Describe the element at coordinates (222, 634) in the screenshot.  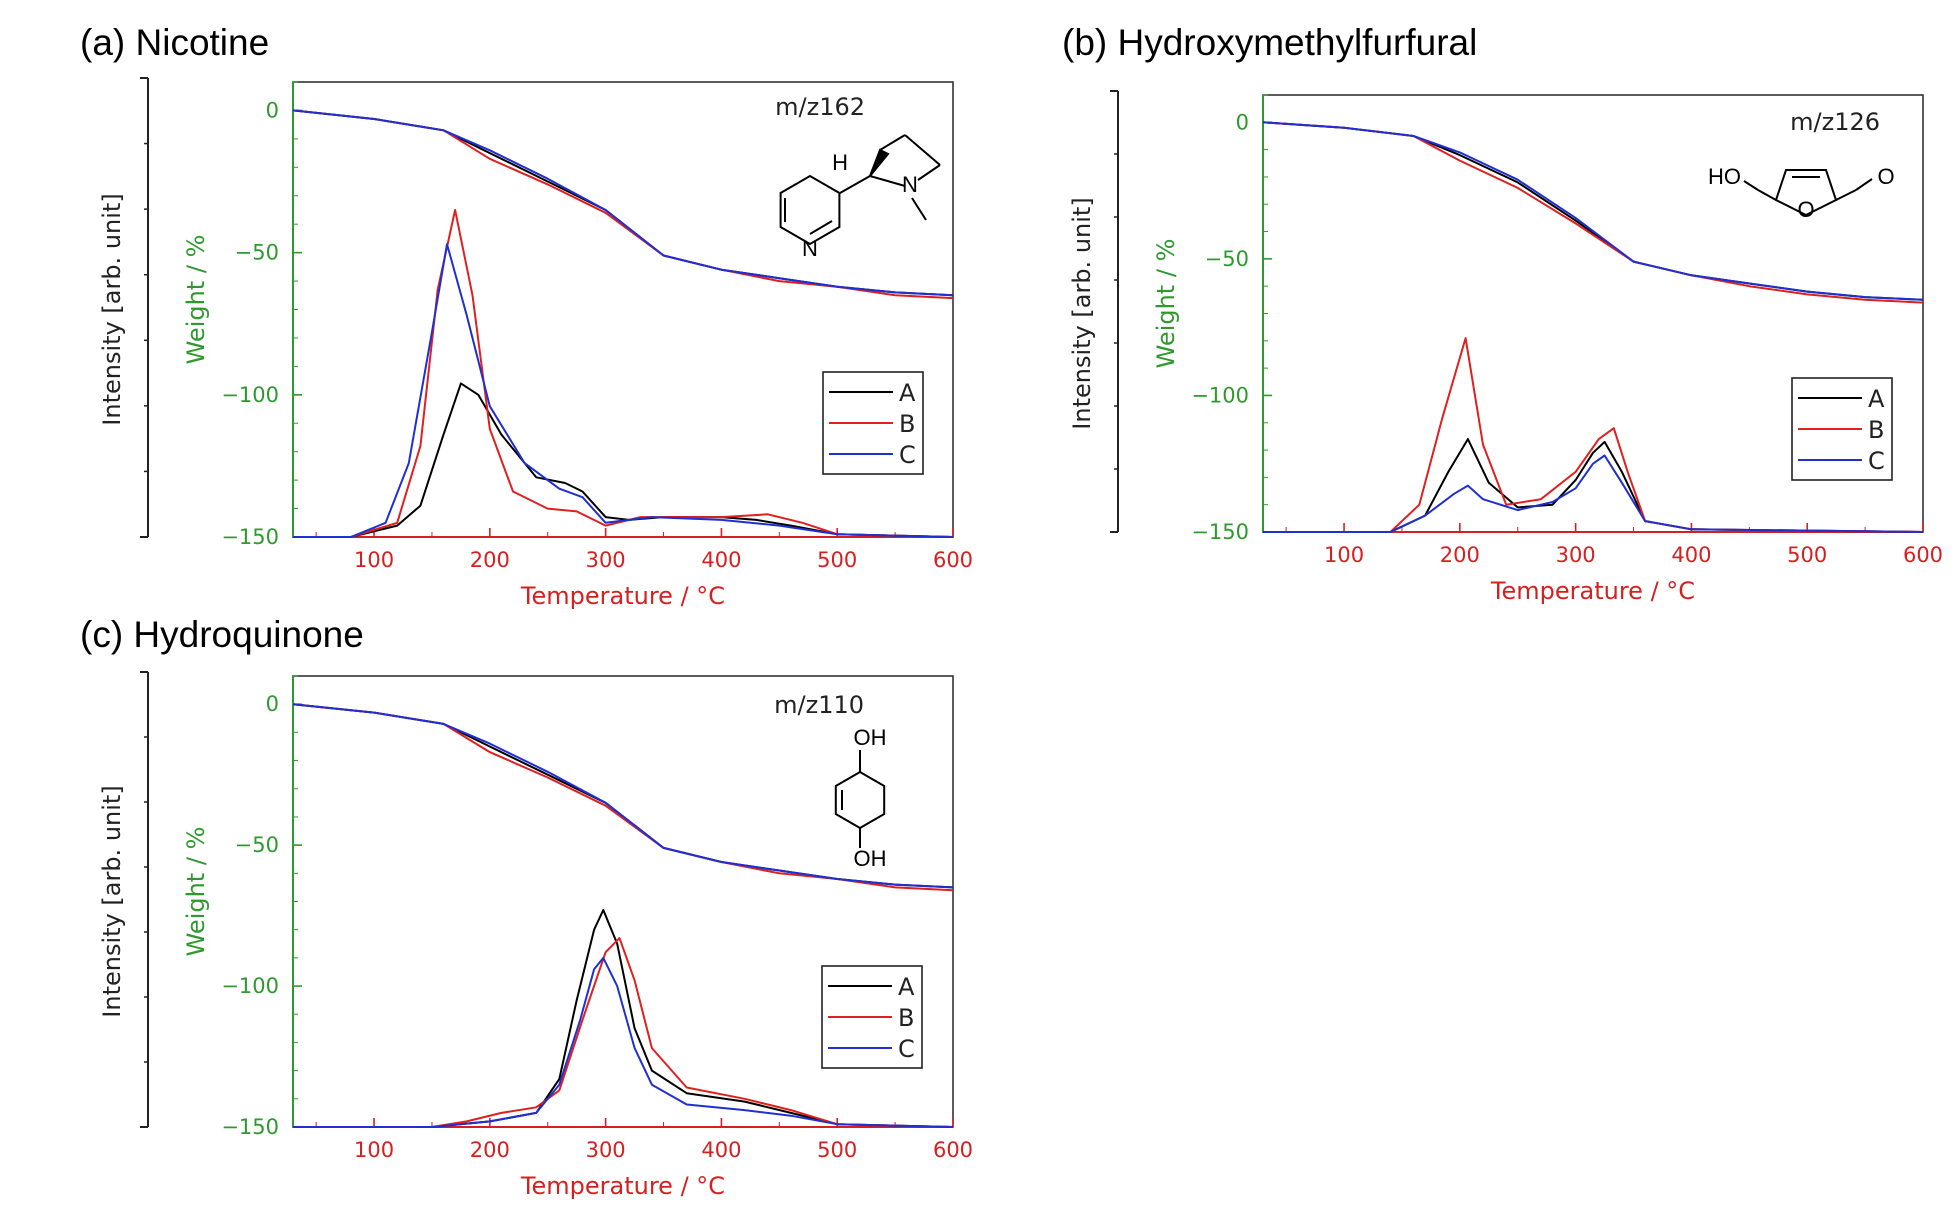
I see `chart-title: (c) Hydroquinone` at that location.